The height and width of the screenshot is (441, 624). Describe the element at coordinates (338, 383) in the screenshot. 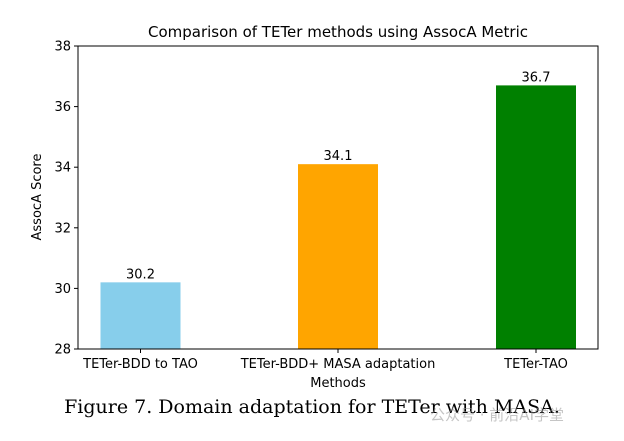

I see `x-axis-title: Methods` at that location.